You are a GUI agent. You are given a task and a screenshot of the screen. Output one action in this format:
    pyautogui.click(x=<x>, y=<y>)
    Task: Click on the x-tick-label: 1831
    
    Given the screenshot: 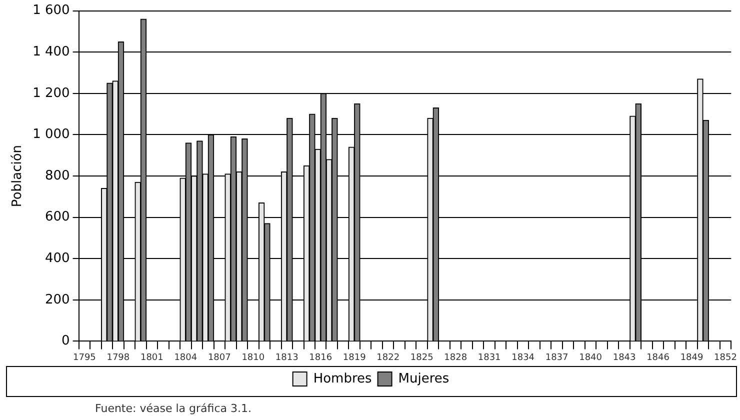 What is the action you would take?
    pyautogui.click(x=489, y=357)
    